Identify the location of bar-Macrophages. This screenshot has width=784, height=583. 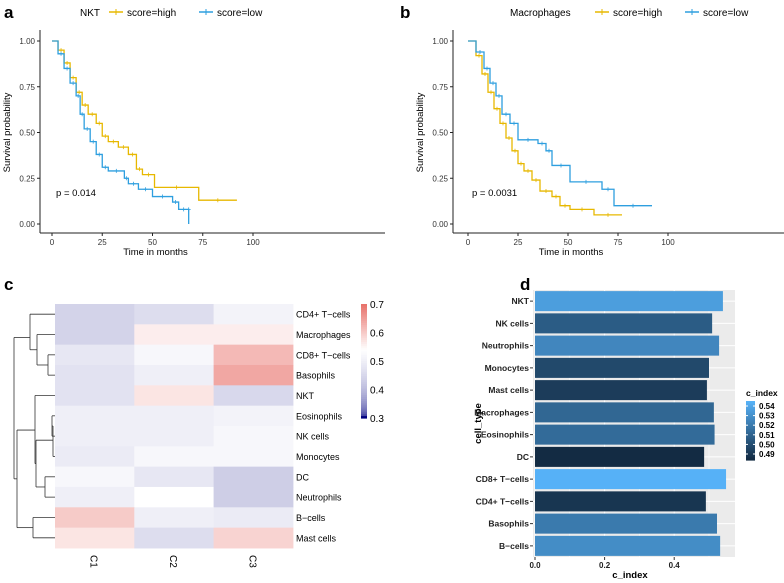
(624, 412).